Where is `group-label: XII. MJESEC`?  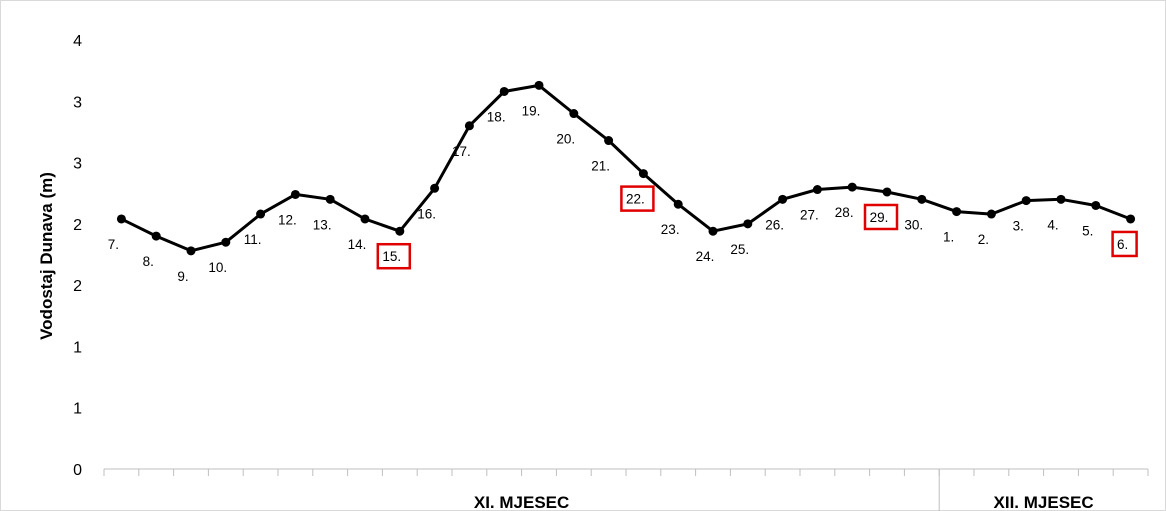 group-label: XII. MJESEC is located at coordinates (1044, 502).